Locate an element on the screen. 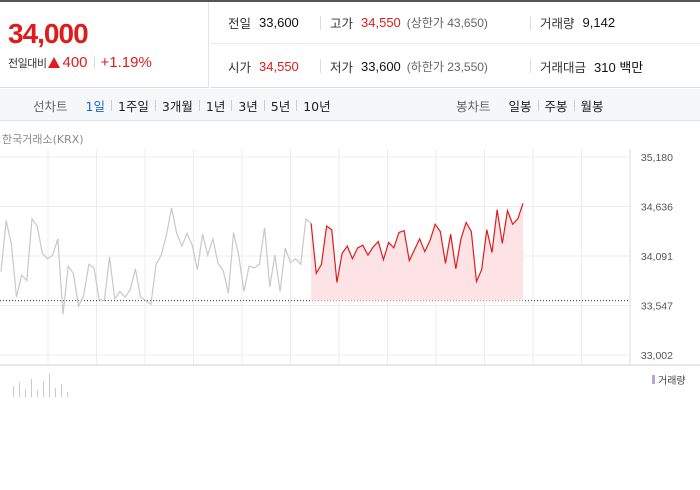 The image size is (700, 490). price-change-row: 전일대비 400 +1.19% is located at coordinates (80, 62).